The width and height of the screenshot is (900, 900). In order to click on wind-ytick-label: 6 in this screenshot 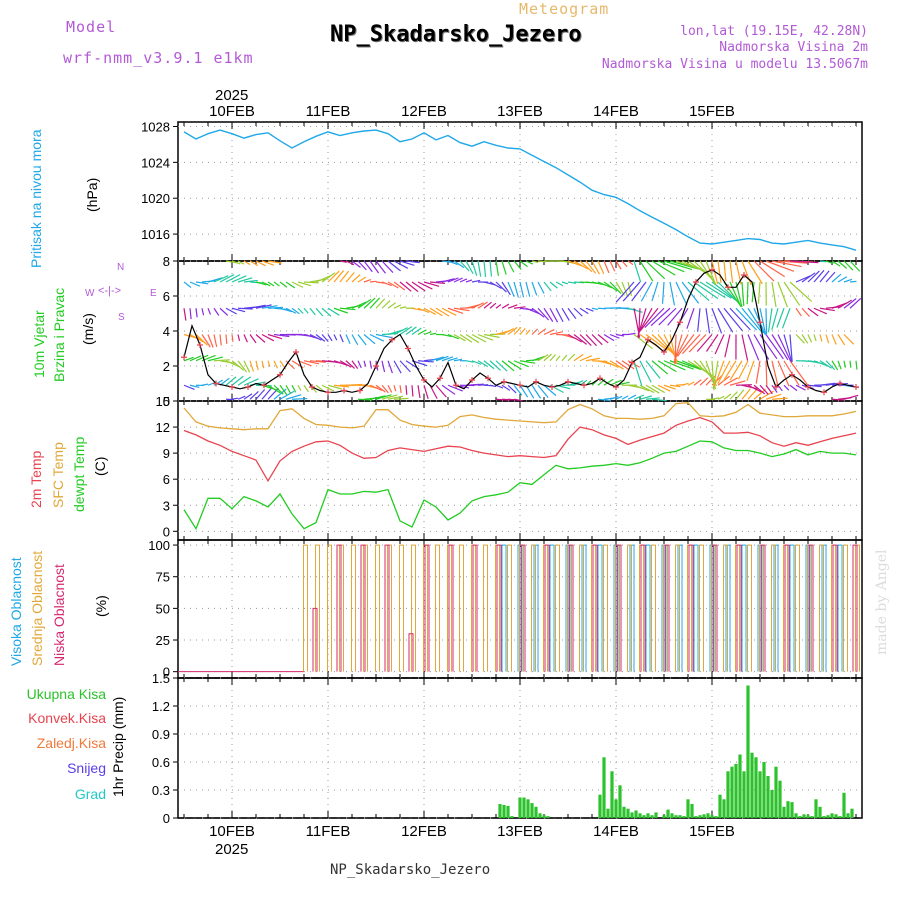, I will do `click(166, 296)`.